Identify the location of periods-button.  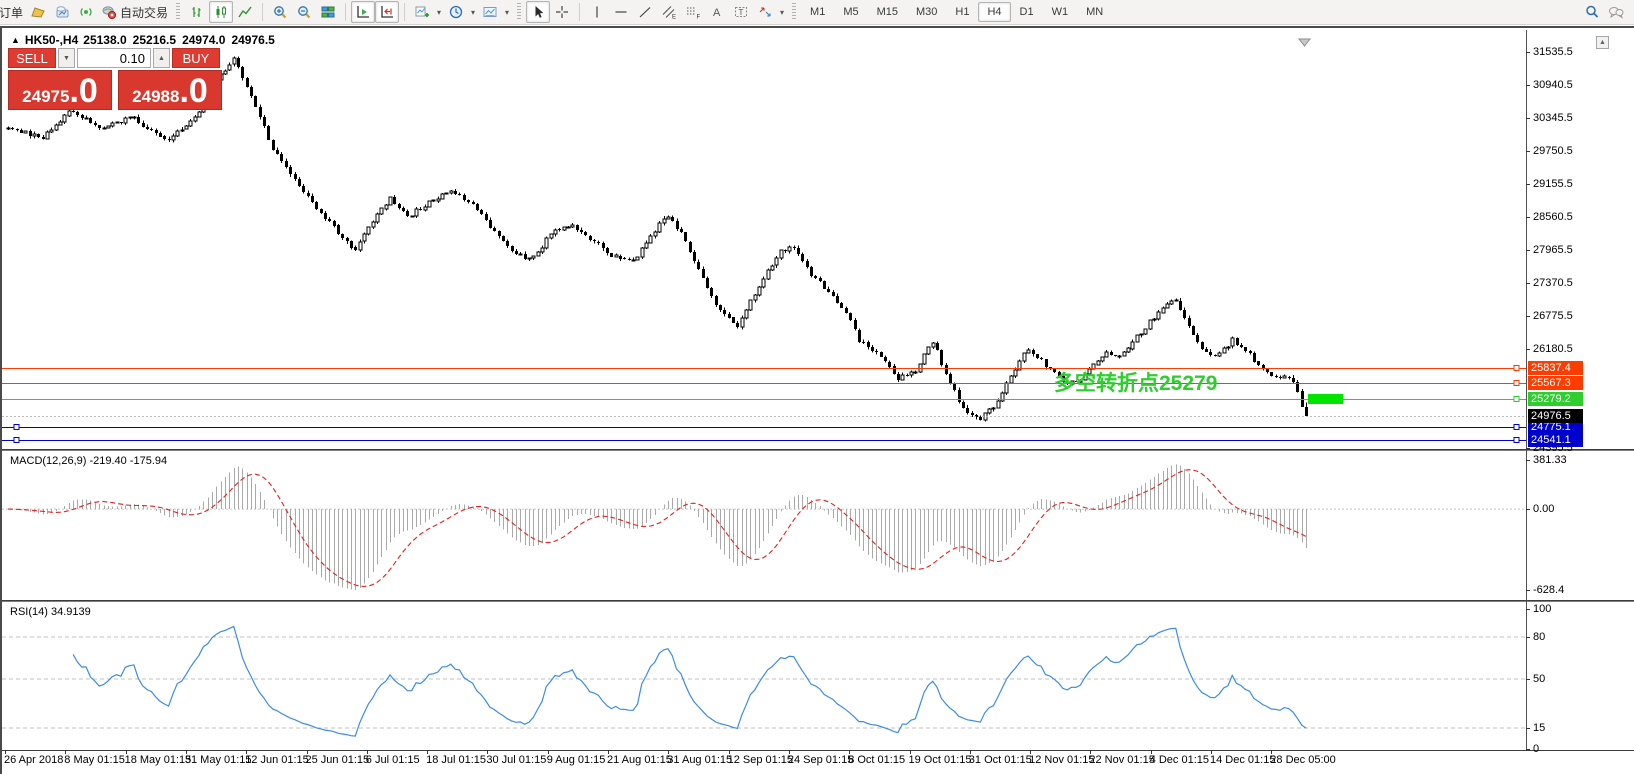
(456, 12).